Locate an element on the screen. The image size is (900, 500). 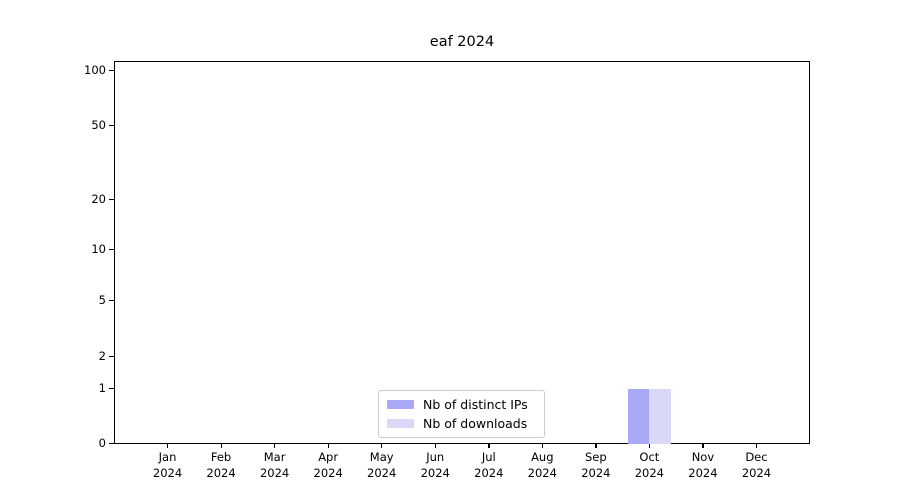
legend-item-distinct-ips: Nb of distinct IPs is located at coordinates (461, 404).